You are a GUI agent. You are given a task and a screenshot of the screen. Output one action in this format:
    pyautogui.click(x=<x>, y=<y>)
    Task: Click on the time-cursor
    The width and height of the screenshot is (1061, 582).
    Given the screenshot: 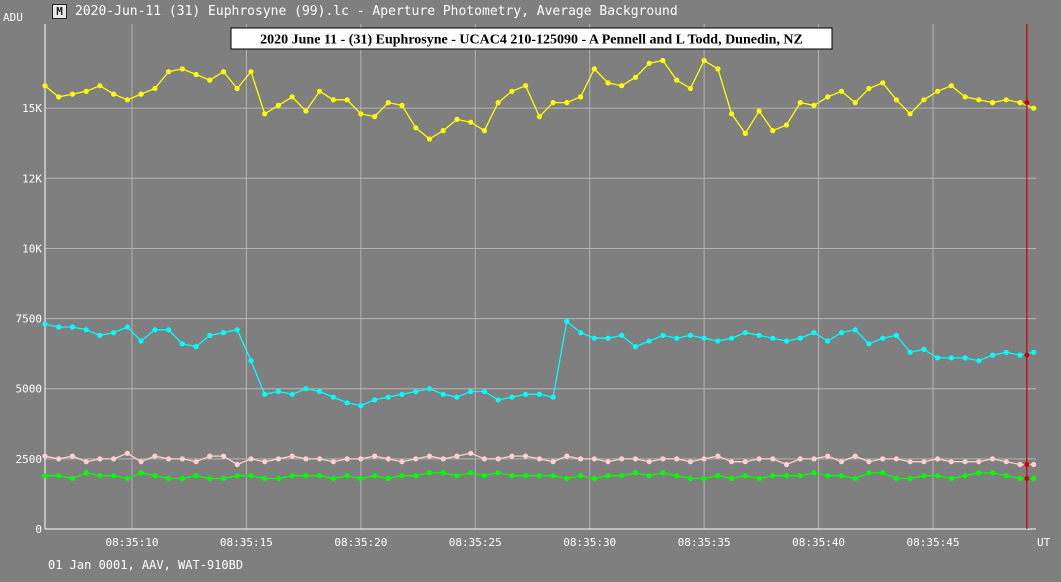 What is the action you would take?
    pyautogui.click(x=1027, y=276)
    